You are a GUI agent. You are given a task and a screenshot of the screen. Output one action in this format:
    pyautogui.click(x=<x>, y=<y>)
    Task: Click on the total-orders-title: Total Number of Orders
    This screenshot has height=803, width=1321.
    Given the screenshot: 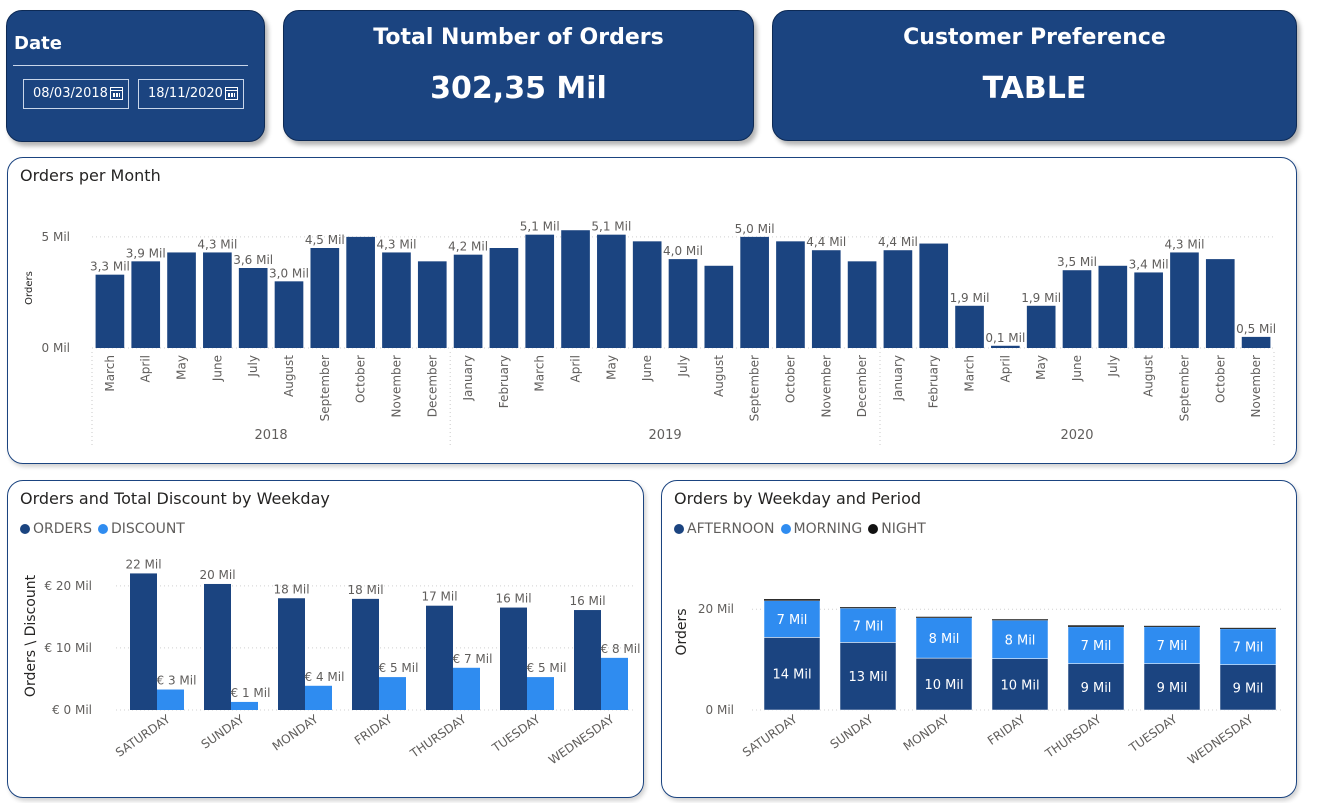 What is the action you would take?
    pyautogui.click(x=518, y=37)
    